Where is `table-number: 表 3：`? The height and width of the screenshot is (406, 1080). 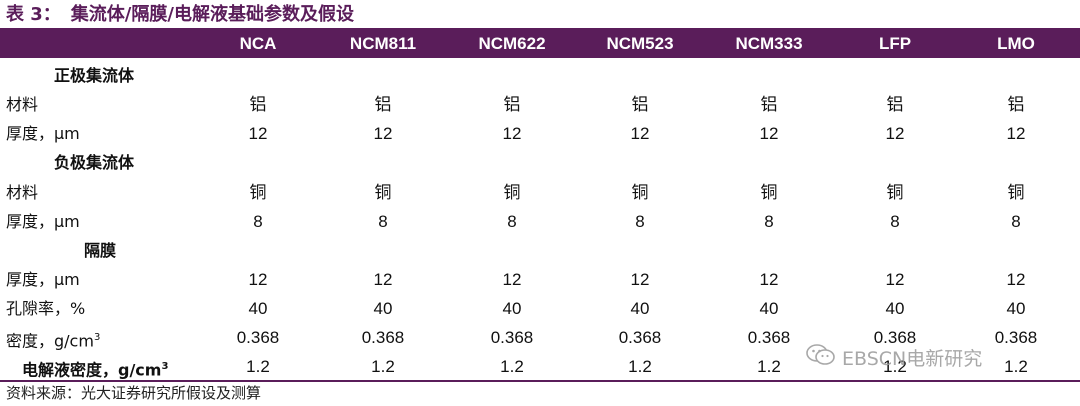
table-number: 表 3： is located at coordinates (33, 14).